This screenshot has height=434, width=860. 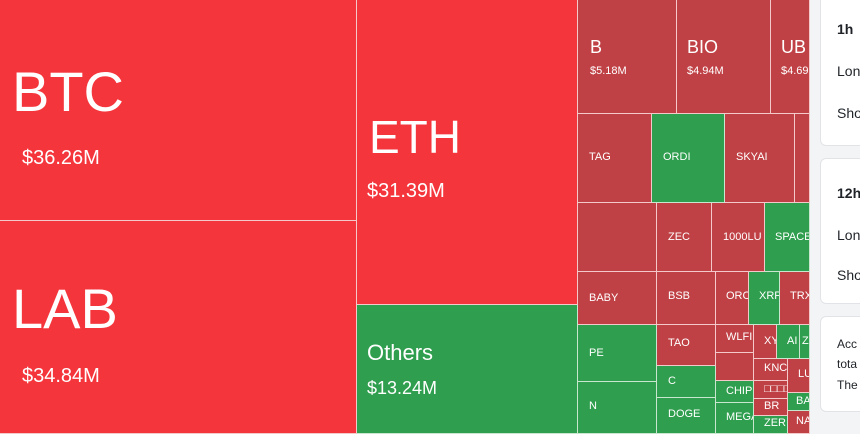 What do you see at coordinates (776, 389) in the screenshot?
I see `tile-symbol: □□□□` at bounding box center [776, 389].